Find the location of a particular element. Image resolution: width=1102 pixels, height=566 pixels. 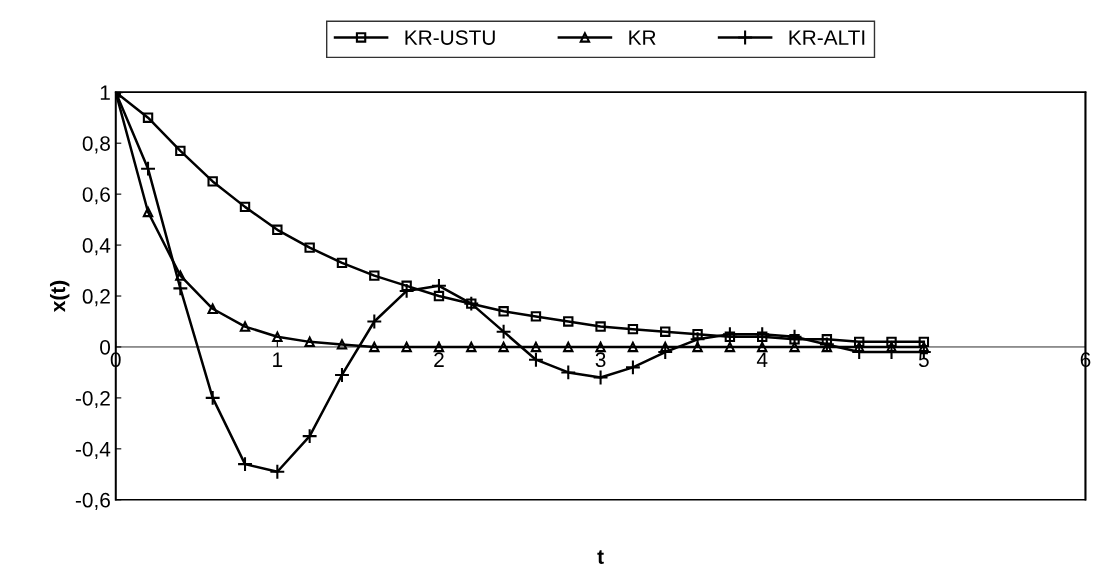

legend-label: KR is located at coordinates (642, 37).